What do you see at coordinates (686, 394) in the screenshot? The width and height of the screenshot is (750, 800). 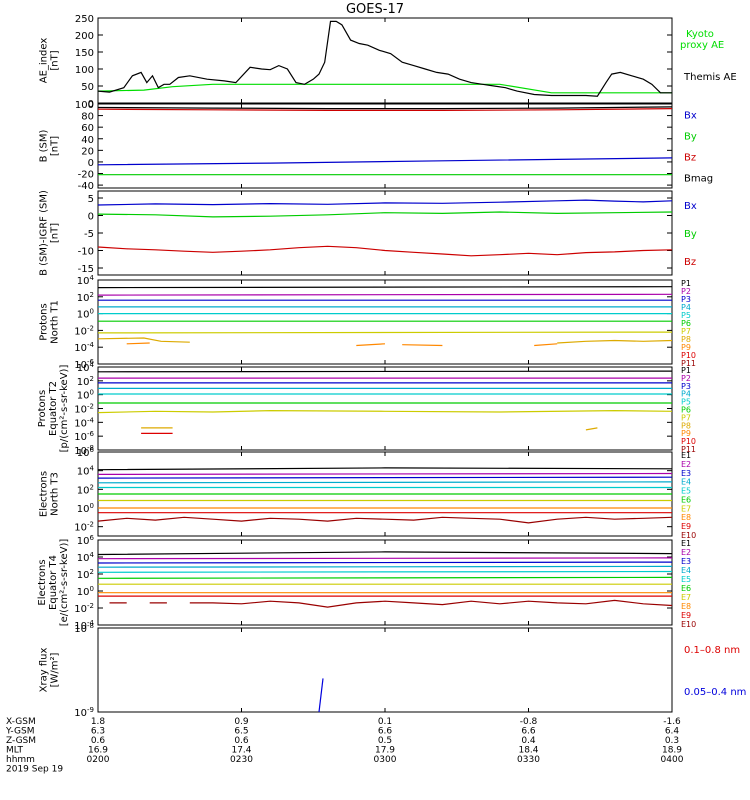 I see `legend-label: P4` at bounding box center [686, 394].